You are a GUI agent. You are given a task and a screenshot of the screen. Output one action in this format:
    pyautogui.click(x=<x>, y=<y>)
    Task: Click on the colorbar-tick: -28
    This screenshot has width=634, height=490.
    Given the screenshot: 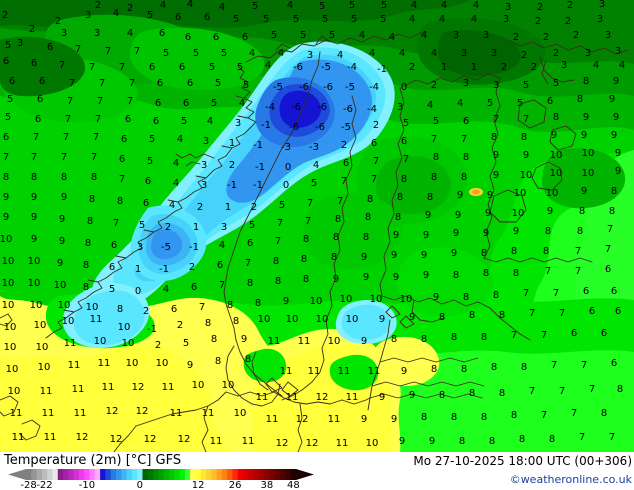 What is the action you would take?
    pyautogui.click(x=28, y=485)
    